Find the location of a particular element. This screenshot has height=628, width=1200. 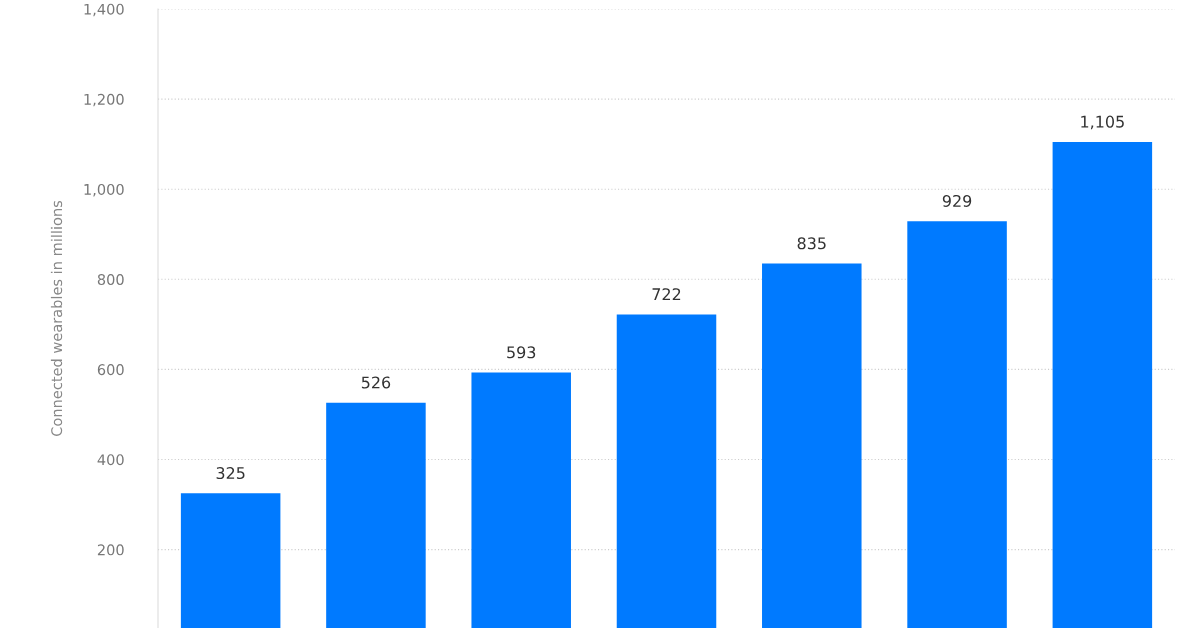

y-tick-label: 800 is located at coordinates (110, 280).